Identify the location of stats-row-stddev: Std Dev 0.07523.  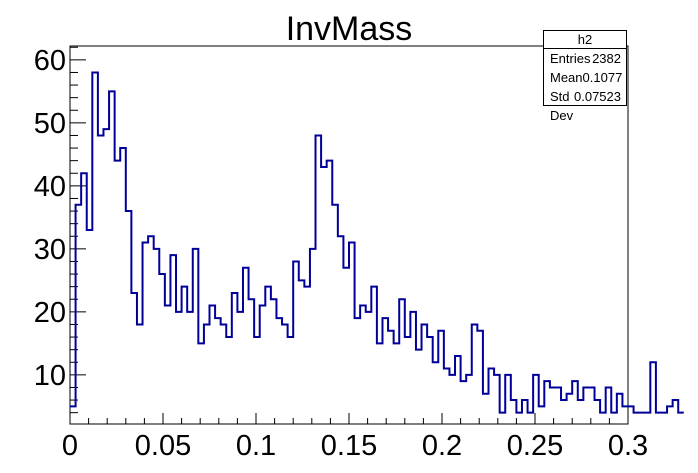
(585, 105).